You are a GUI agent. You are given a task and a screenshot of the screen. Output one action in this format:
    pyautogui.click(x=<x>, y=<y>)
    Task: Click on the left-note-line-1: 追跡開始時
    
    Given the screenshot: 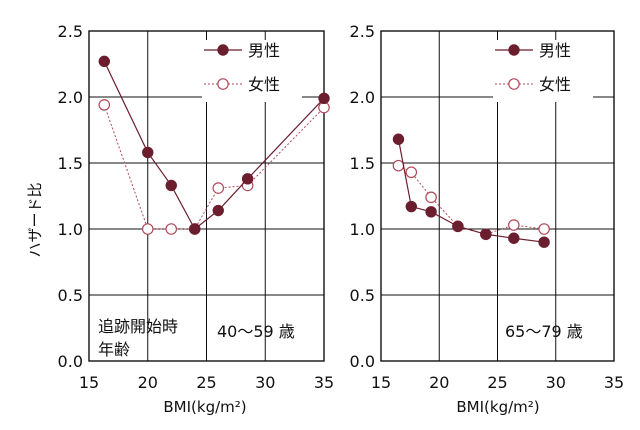 What is the action you would take?
    pyautogui.click(x=138, y=326)
    